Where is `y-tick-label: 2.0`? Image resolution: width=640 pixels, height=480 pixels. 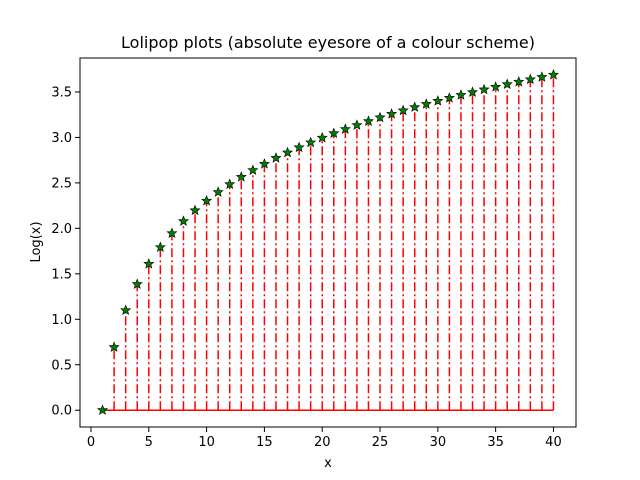
y-tick-label: 2.0 is located at coordinates (61, 229).